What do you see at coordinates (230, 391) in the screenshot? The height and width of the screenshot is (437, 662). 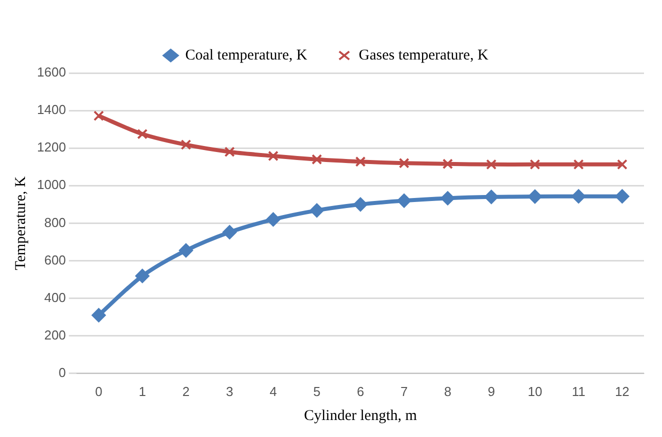 I see `x-tick-label: 3` at bounding box center [230, 391].